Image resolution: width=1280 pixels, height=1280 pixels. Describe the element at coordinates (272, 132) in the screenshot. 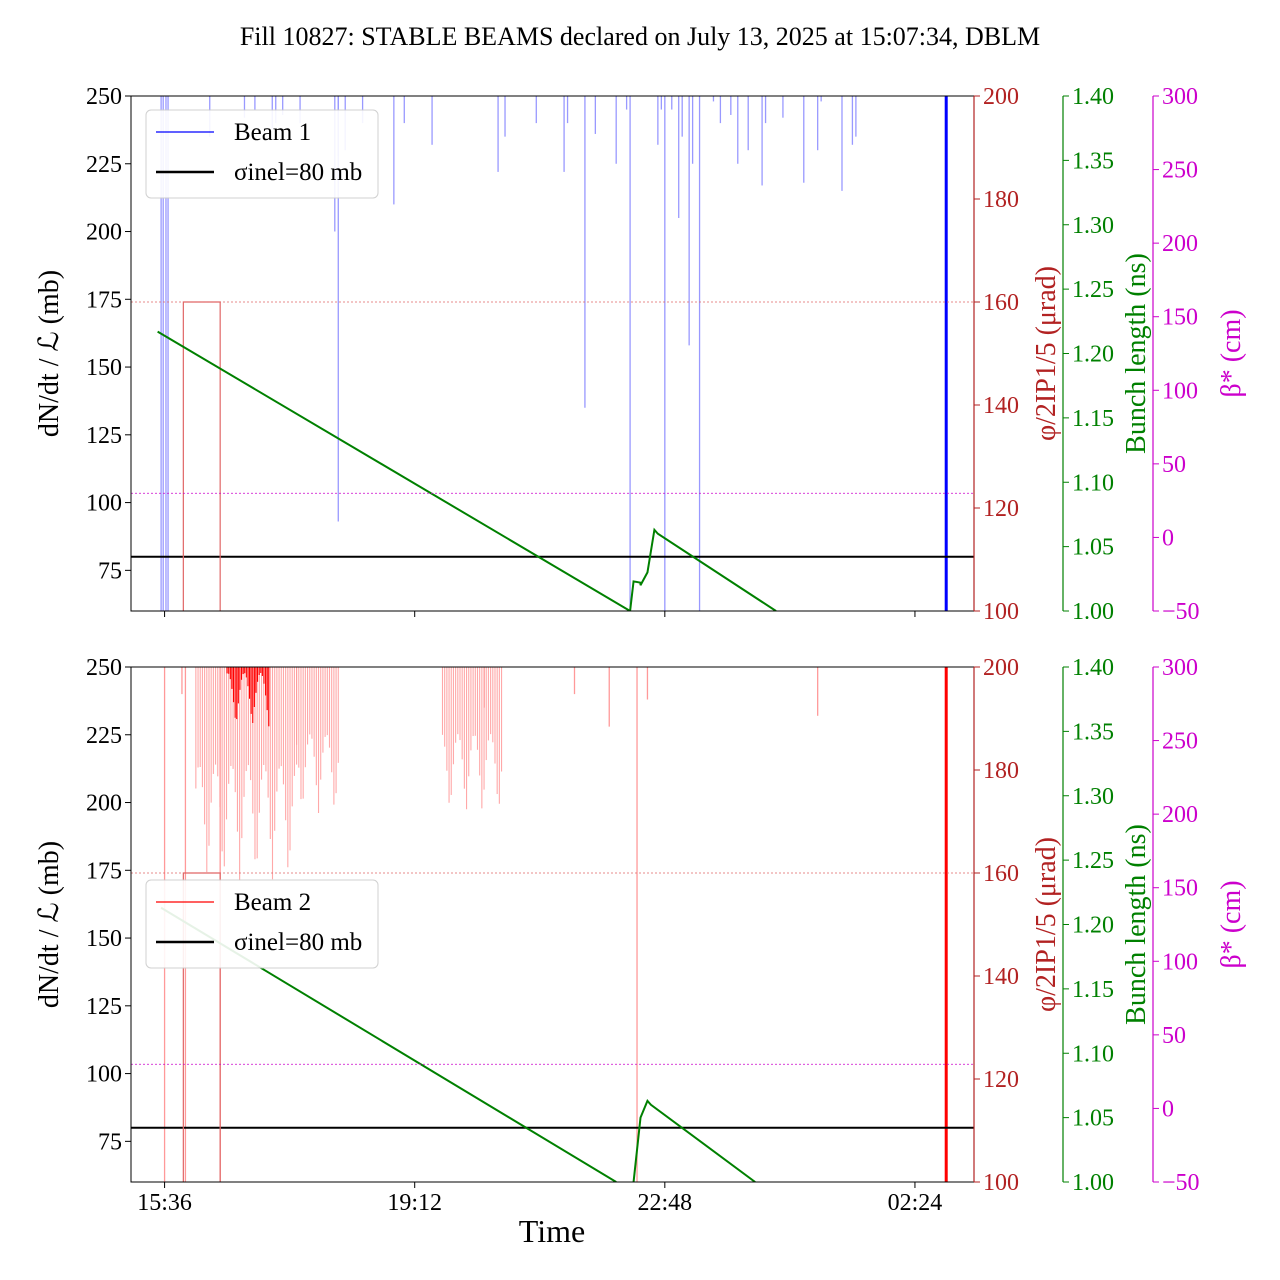

I see `legend-beam-label: Beam 1` at that location.